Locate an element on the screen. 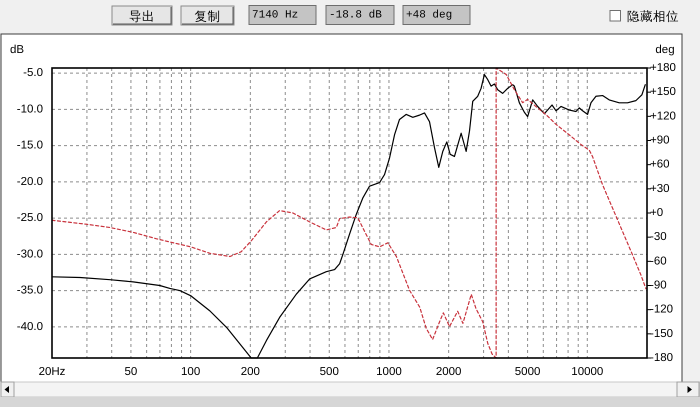  y-tick-label: -35.0 is located at coordinates (29, 290).